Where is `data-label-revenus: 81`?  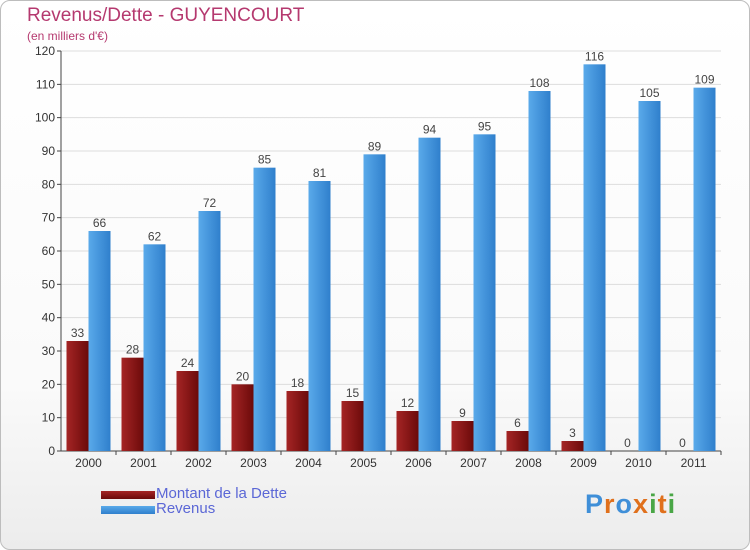
data-label-revenus: 81 is located at coordinates (320, 173).